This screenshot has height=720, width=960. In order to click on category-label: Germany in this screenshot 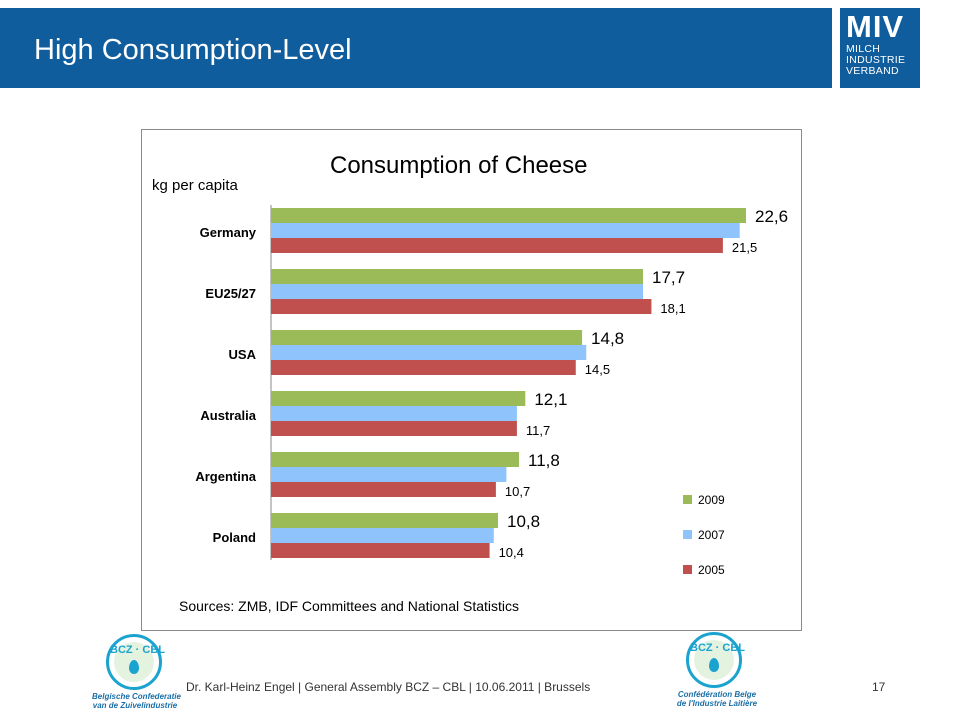, I will do `click(228, 232)`.